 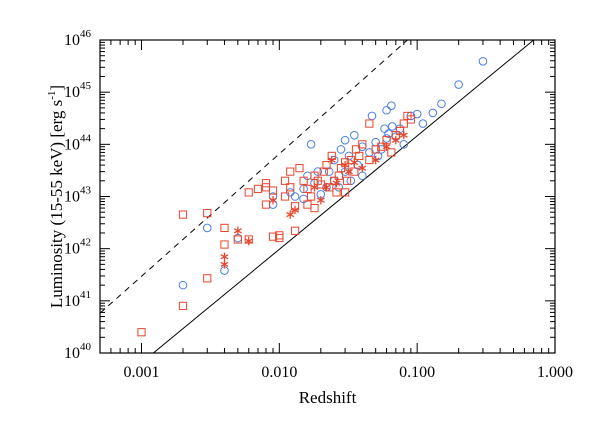 I want to click on y-axis-label: Luminosity (15-55 keV) [erg s-1], so click(x=56, y=196).